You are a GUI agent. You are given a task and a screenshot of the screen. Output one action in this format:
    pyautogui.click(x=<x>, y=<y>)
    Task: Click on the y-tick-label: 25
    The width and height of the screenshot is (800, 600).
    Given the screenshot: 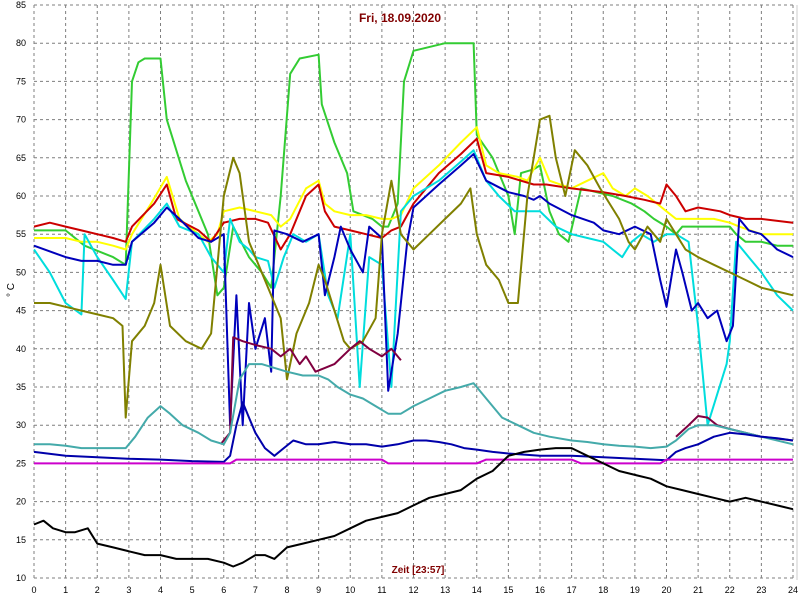 What is the action you would take?
    pyautogui.click(x=21, y=463)
    